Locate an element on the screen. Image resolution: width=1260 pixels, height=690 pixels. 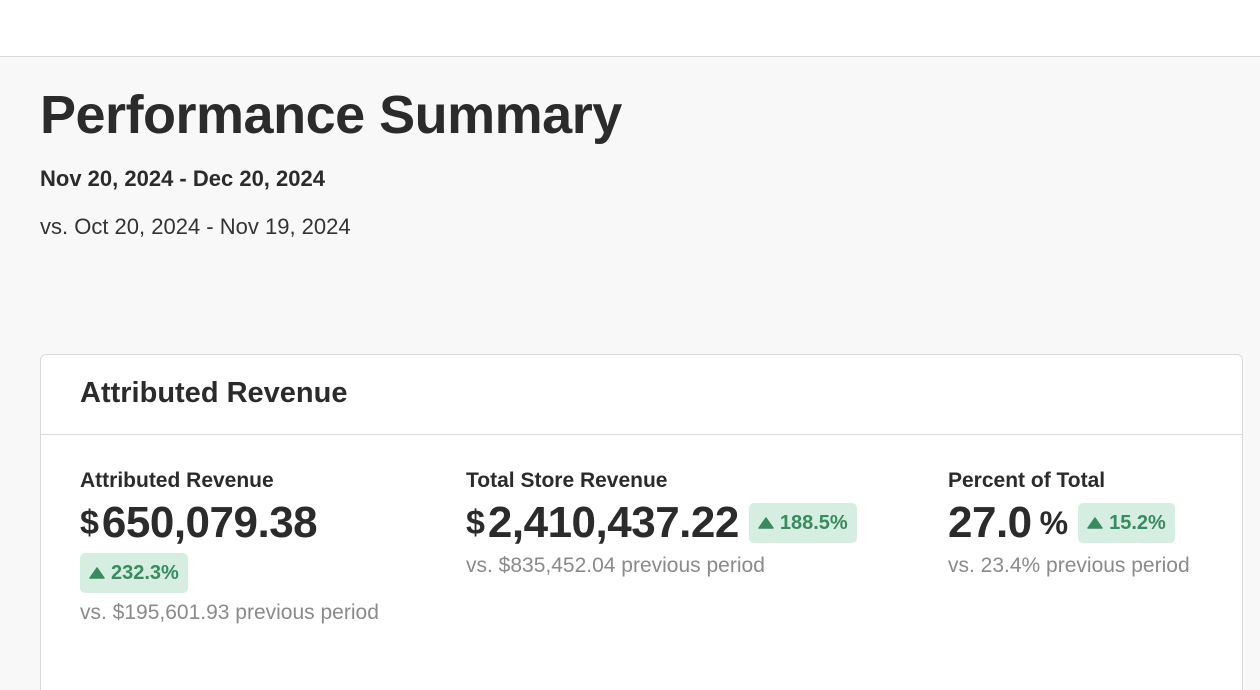
change-value: 188.5% is located at coordinates (813, 522).